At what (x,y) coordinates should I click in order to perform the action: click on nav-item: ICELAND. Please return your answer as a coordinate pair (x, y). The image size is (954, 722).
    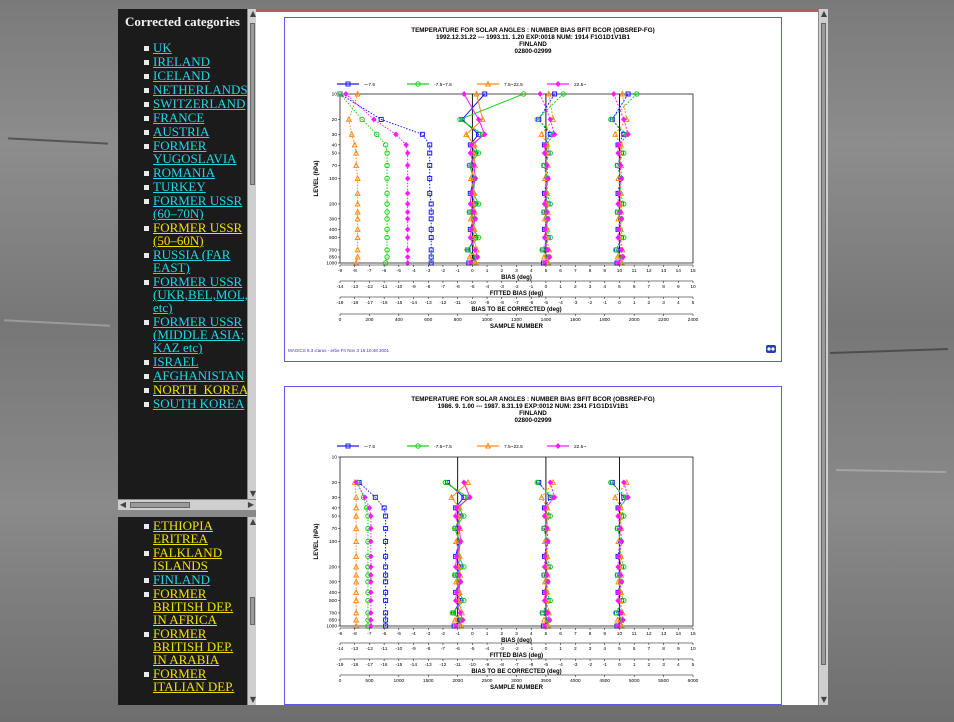
    Looking at the image, I should click on (188, 75).